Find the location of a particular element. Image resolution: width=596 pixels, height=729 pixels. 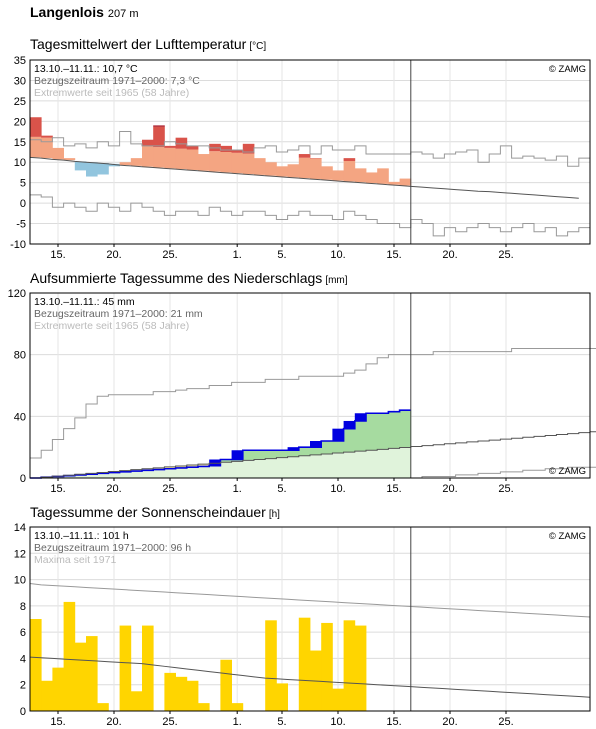

y-tick-label: 0 is located at coordinates (23, 204).